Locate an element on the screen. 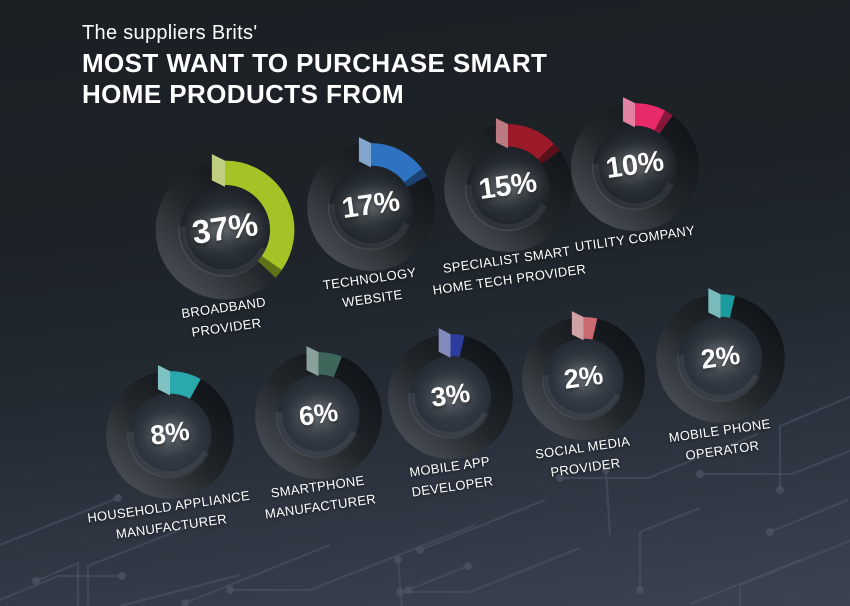 The width and height of the screenshot is (850, 606). donut-broadband-provider: 37% BROADBAND PROVIDER is located at coordinates (225, 246).